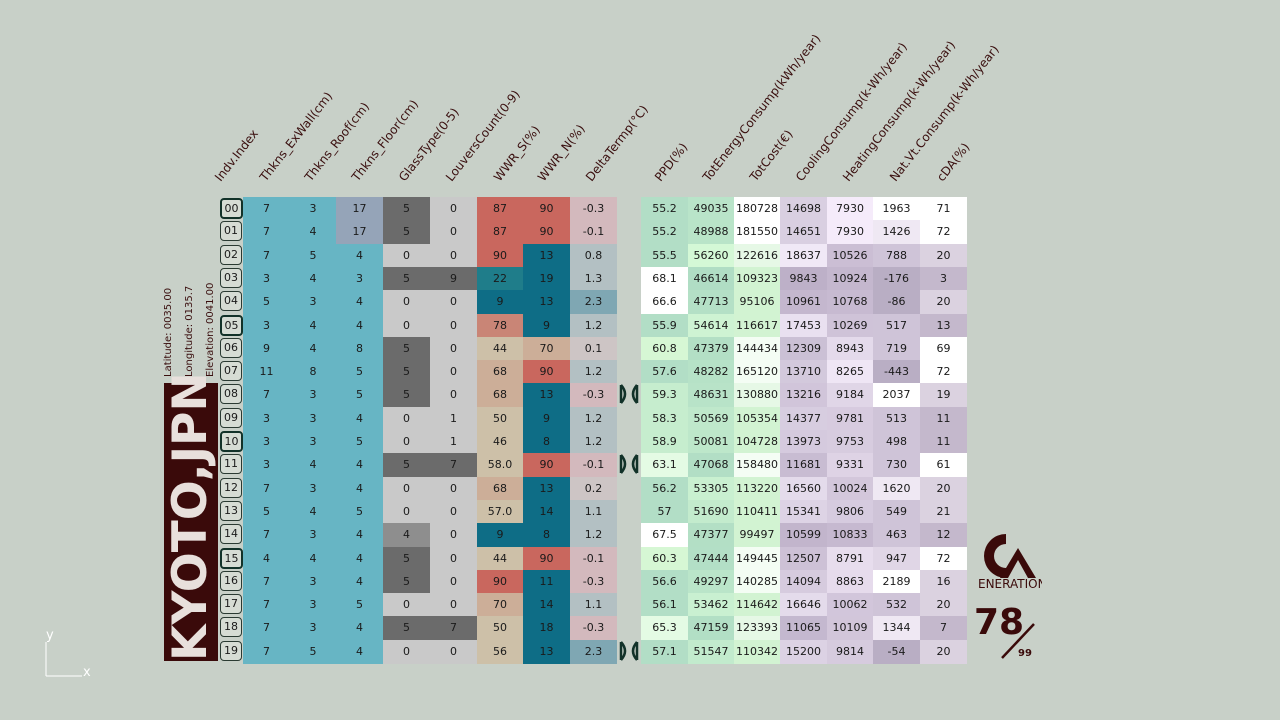 The width and height of the screenshot is (1280, 720). What do you see at coordinates (757, 535) in the screenshot?
I see `table-cell: 99497` at bounding box center [757, 535].